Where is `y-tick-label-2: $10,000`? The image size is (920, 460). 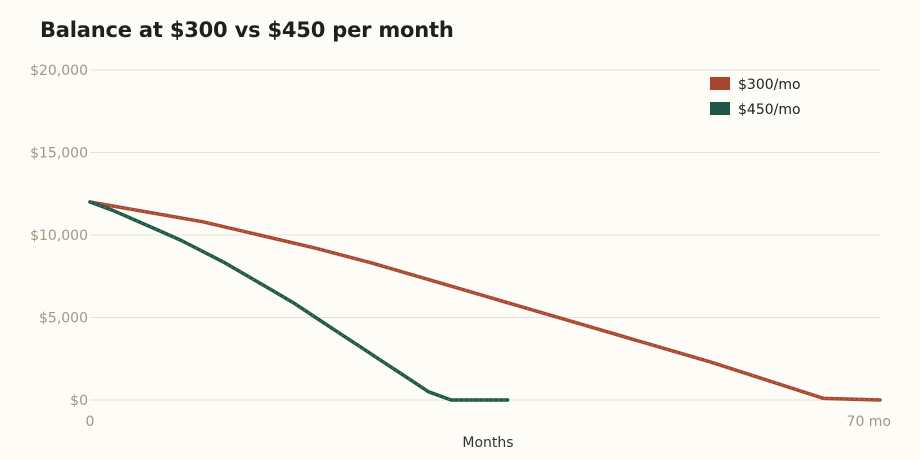 y-tick-label-2: $10,000 is located at coordinates (59, 236).